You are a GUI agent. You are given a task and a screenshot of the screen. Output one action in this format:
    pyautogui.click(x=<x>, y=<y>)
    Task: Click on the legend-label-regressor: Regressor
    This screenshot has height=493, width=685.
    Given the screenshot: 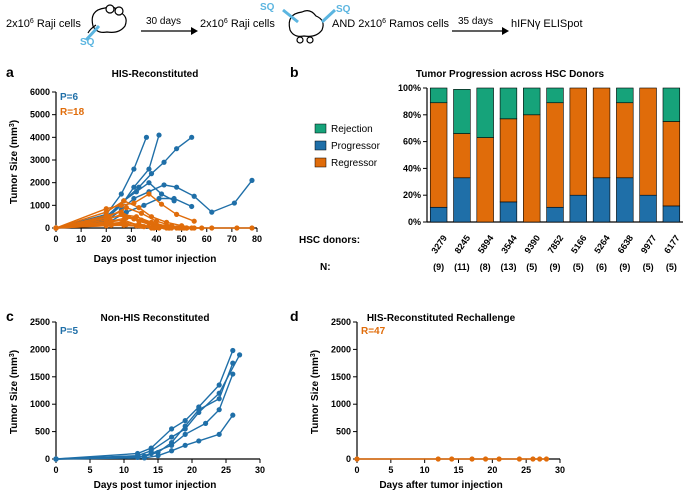 What is the action you would take?
    pyautogui.click(x=354, y=163)
    